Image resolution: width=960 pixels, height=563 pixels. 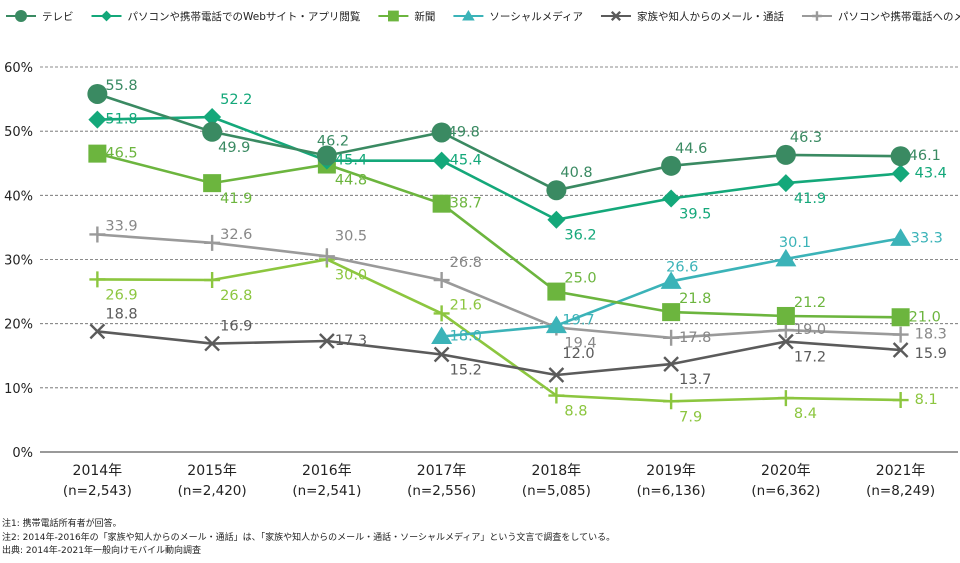 What do you see at coordinates (406, 16) in the screenshot?
I see `legend-item: 新聞` at bounding box center [406, 16].